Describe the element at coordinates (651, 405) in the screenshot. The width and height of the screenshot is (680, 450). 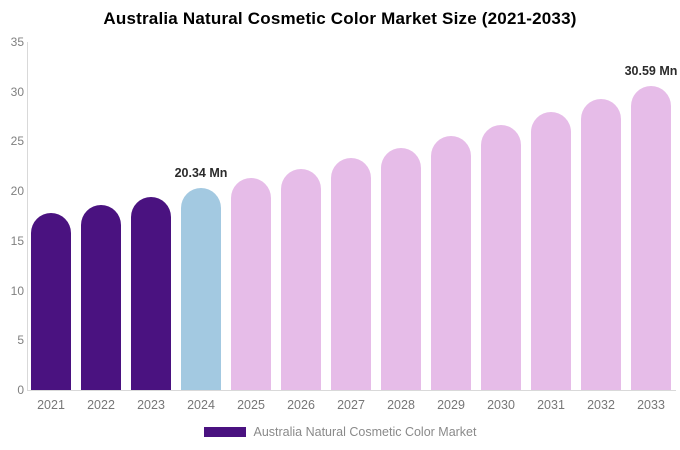
I see `x-axis-label: 2033` at that location.